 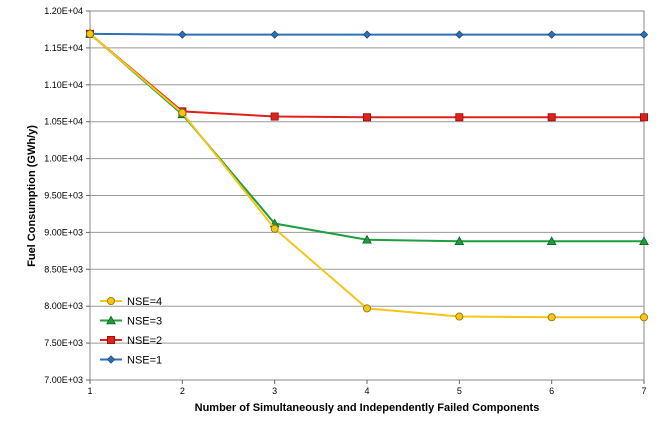 What do you see at coordinates (63, 269) in the screenshot?
I see `y-tick-label: 8.50E+03` at bounding box center [63, 269].